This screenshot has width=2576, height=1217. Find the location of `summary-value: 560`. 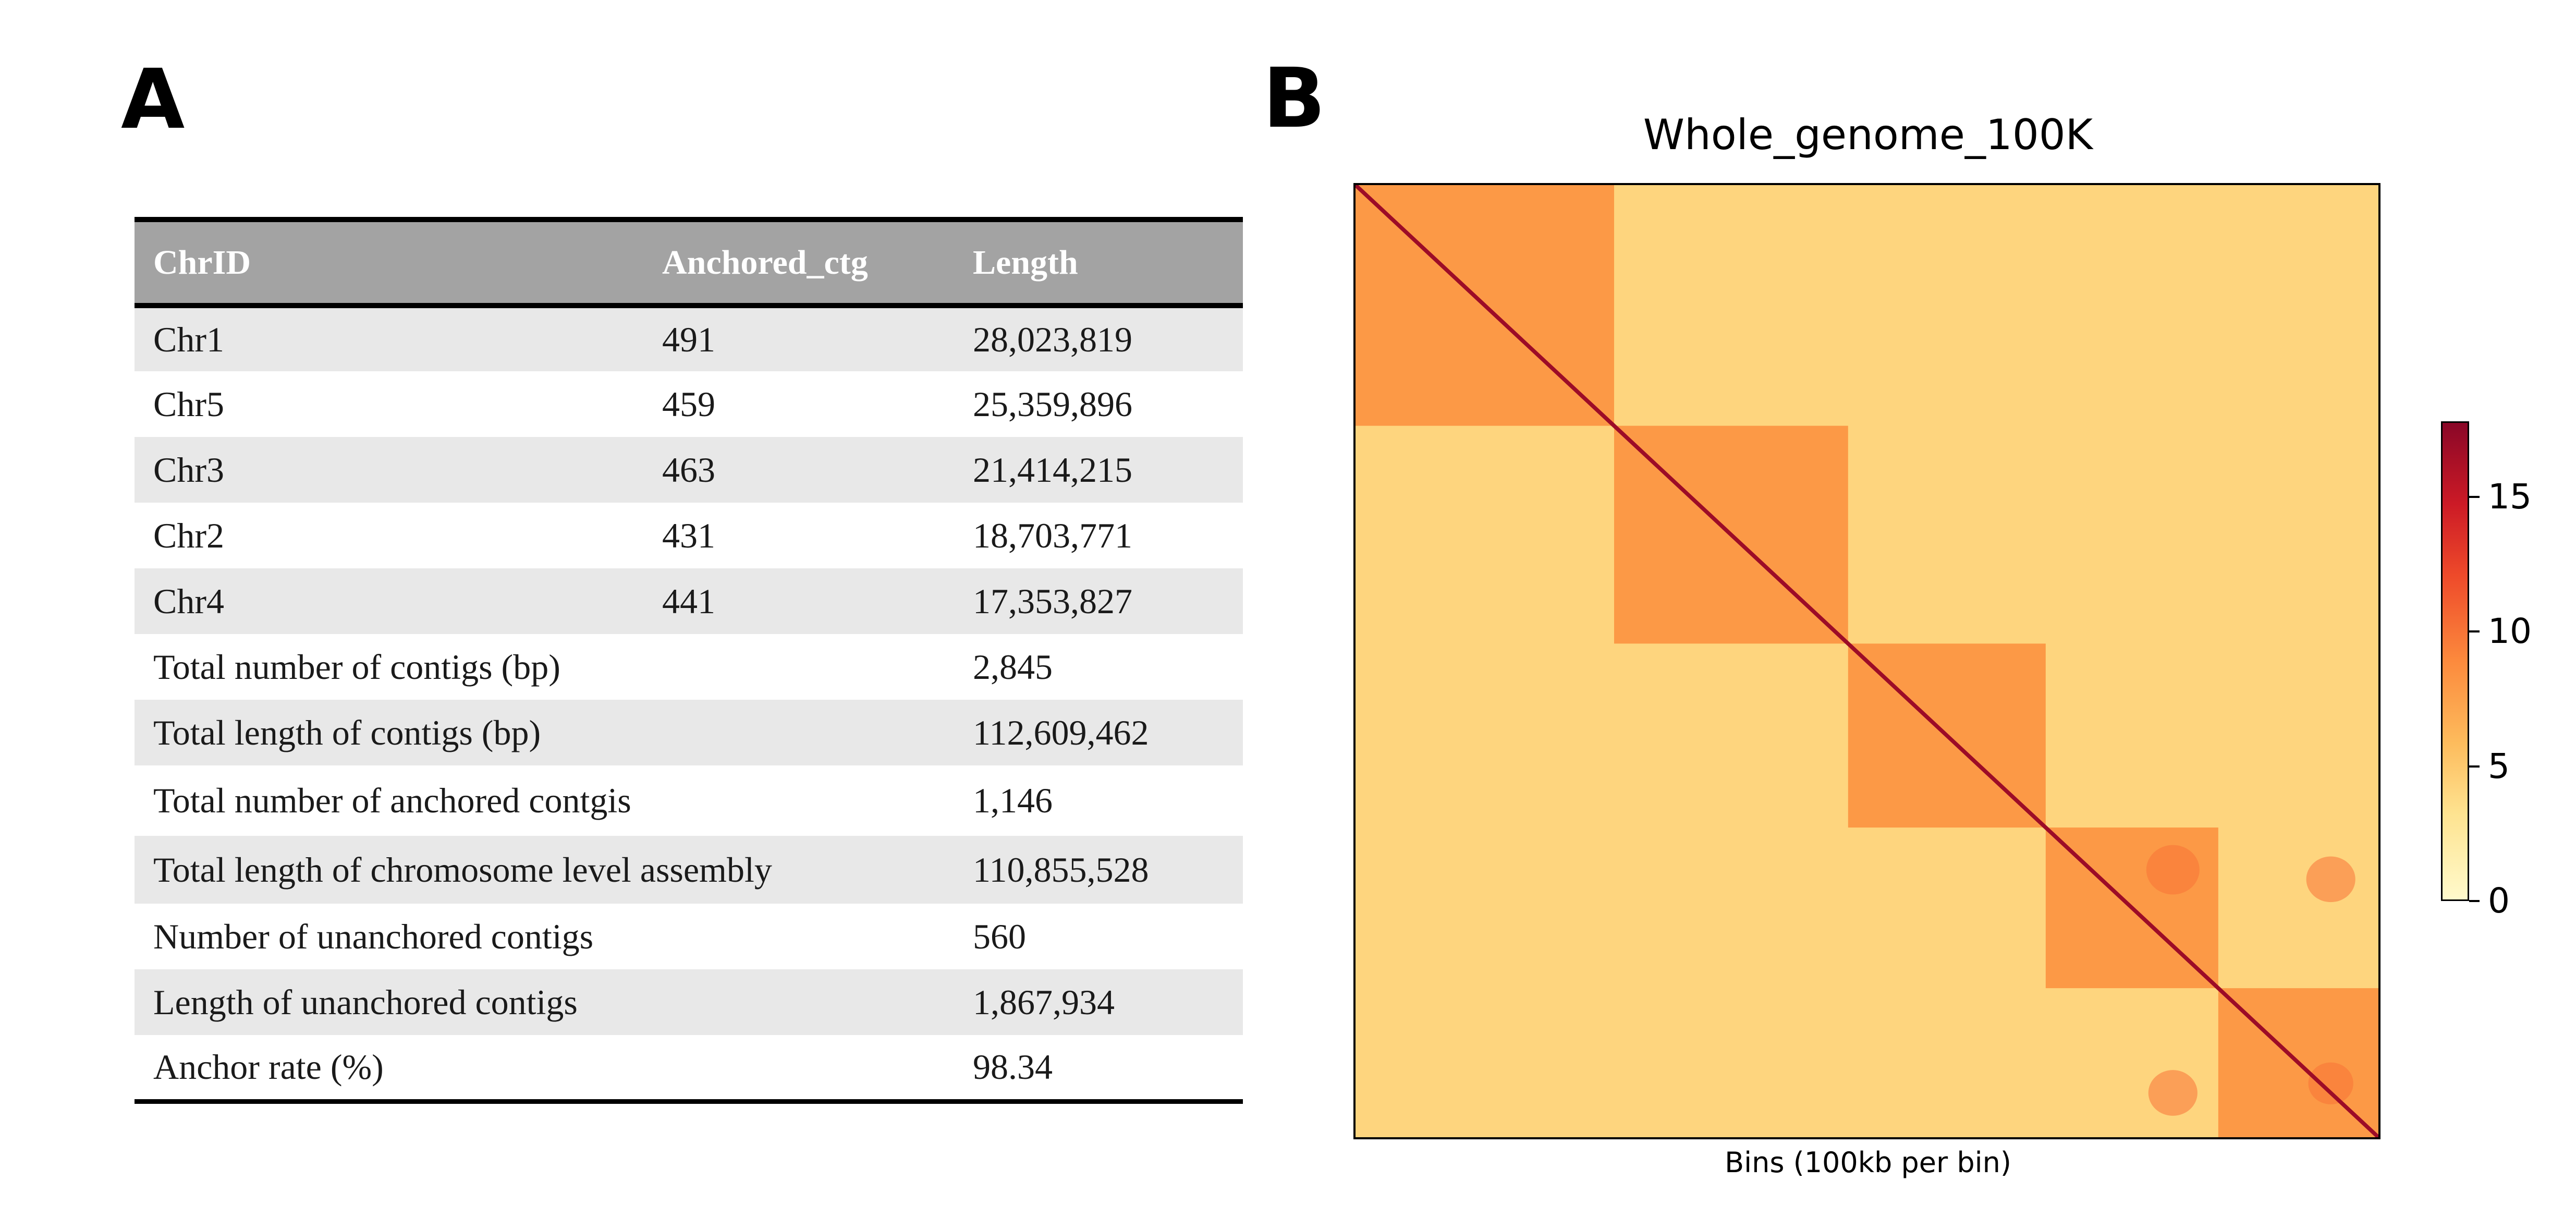

summary-value: 560 is located at coordinates (999, 936).